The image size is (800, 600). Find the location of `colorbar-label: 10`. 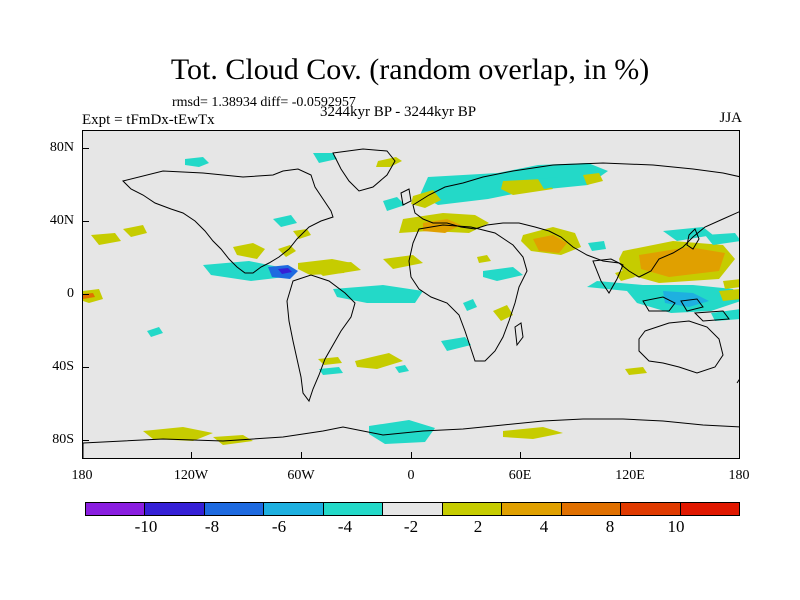

colorbar-label: 10 is located at coordinates (676, 526).